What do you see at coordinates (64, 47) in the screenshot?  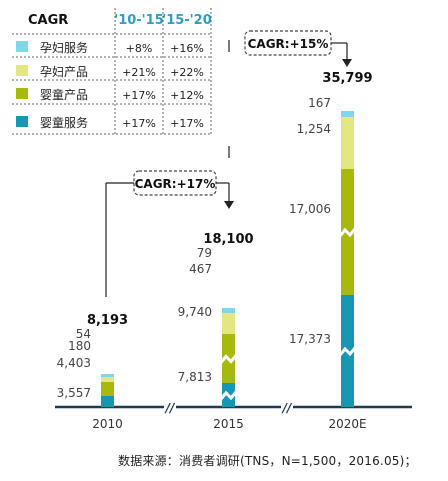 I see `legend-series-name: 孕妇服务` at bounding box center [64, 47].